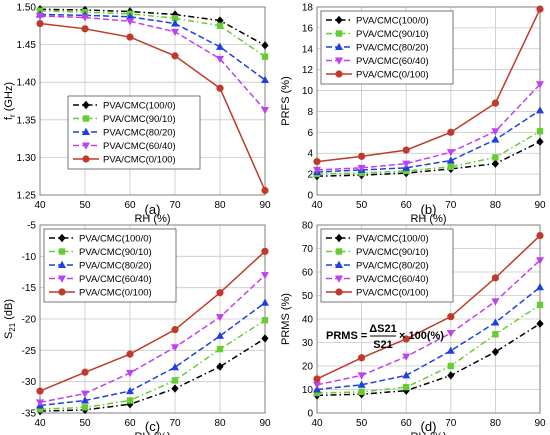 Image resolution: width=550 pixels, height=435 pixels. I want to click on y-tick-label: 16, so click(308, 28).